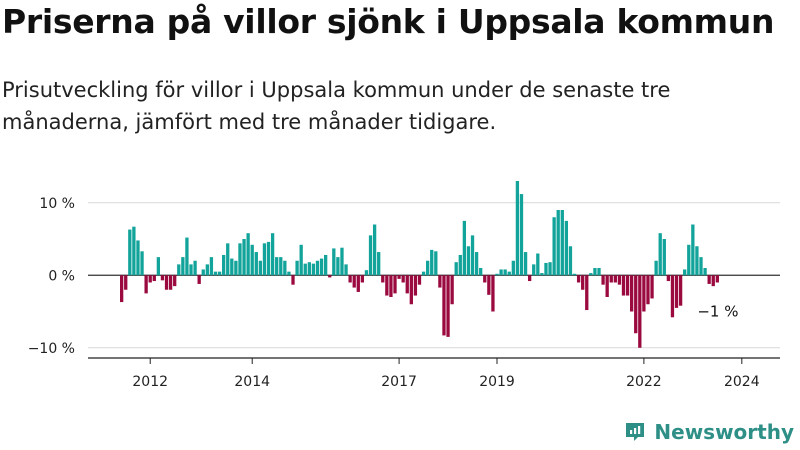  What do you see at coordinates (717, 312) in the screenshot?
I see `last-value-label: −1 %` at bounding box center [717, 312].